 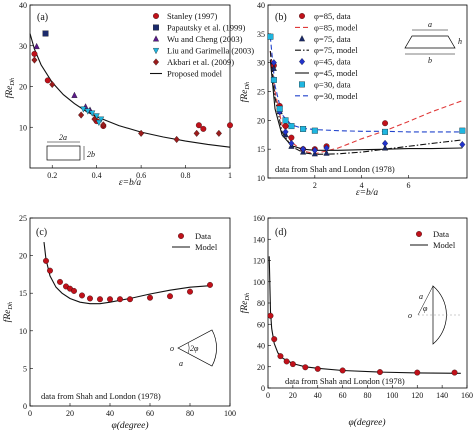 What do you see at coordinates (97, 175) in the screenshot?
I see `x-tick-label: 0.4` at bounding box center [97, 175].